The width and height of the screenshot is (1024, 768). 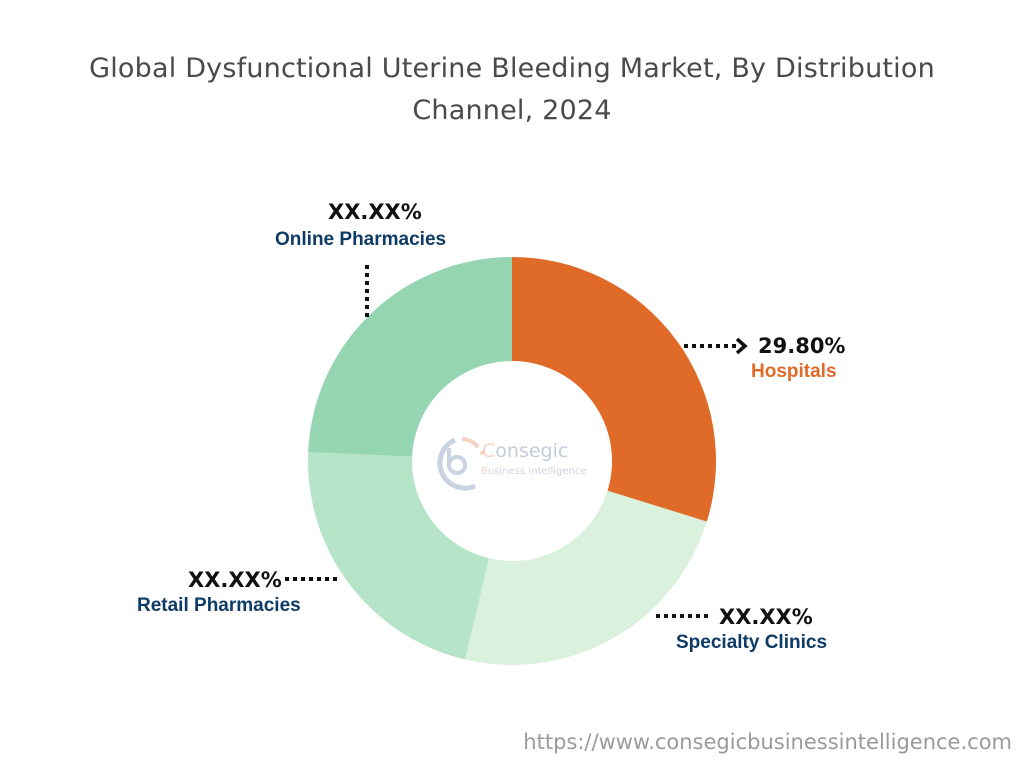 I want to click on value-online-pharmacies: XX.XX%, so click(x=375, y=212).